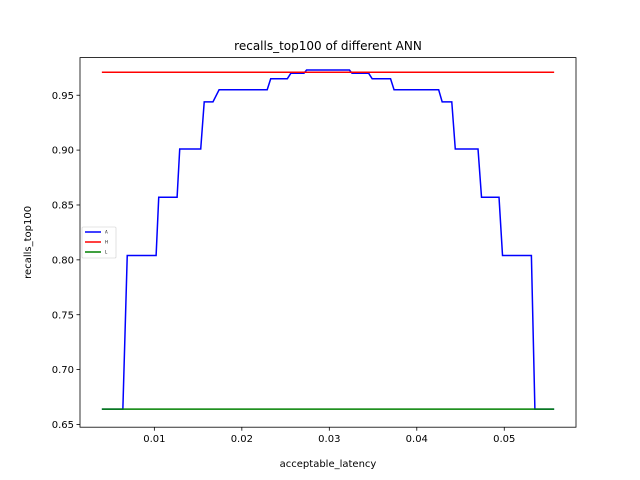  What do you see at coordinates (328, 46) in the screenshot?
I see `chart-title: recalls_top100 of different ANN` at bounding box center [328, 46].